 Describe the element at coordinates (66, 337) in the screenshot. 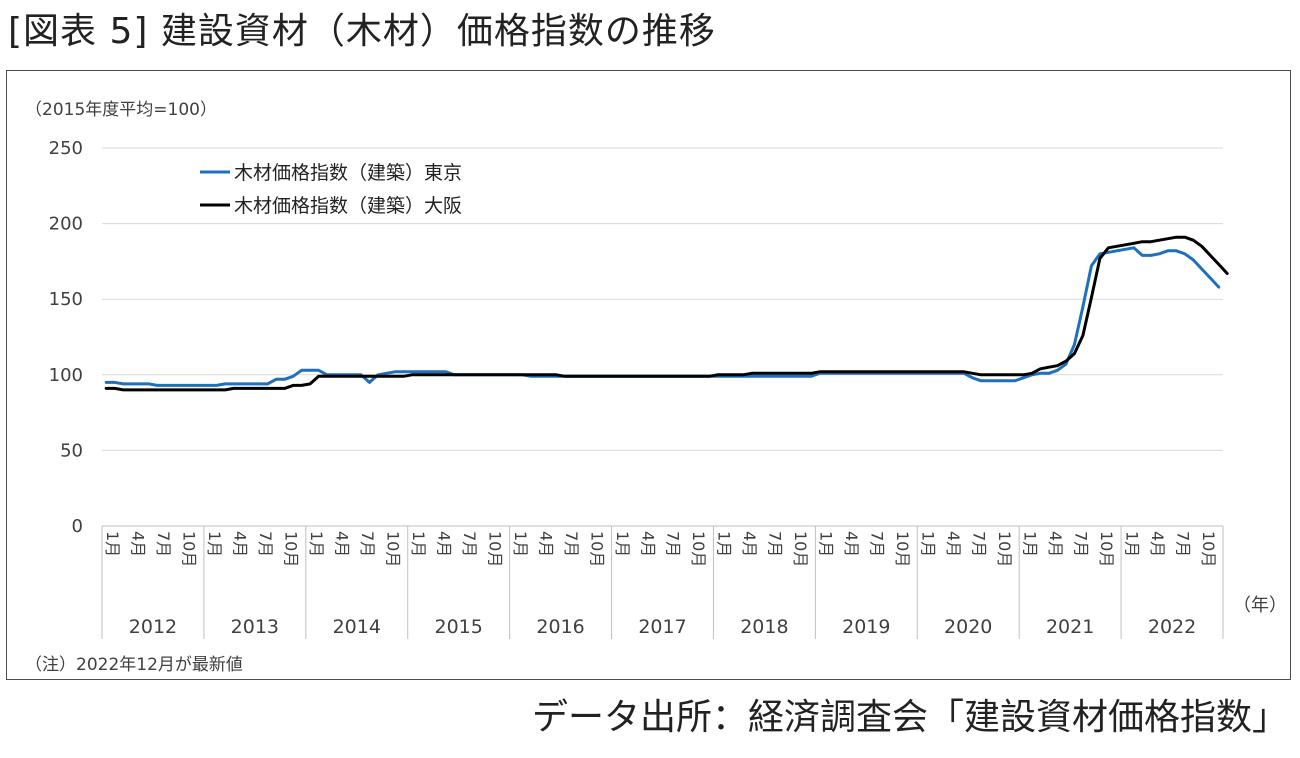

I see `y-tick-labels: 0 50 100 150 200 250` at that location.